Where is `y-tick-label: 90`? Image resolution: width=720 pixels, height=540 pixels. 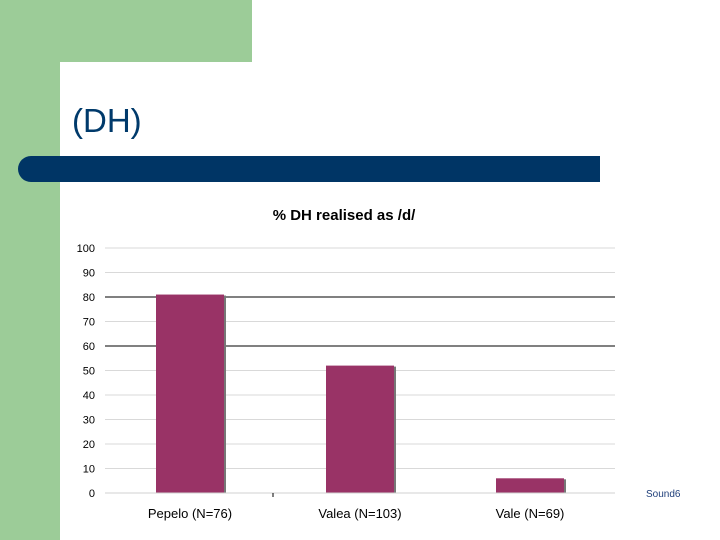
y-tick-label: 90 is located at coordinates (89, 274).